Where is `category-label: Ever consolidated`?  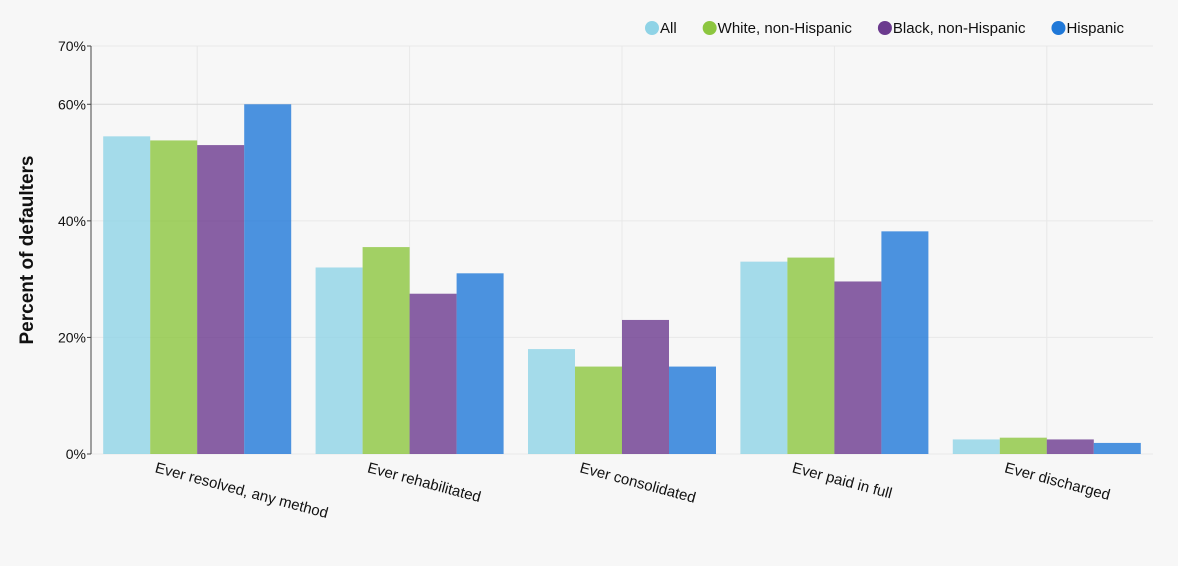
category-label: Ever consolidated is located at coordinates (638, 482).